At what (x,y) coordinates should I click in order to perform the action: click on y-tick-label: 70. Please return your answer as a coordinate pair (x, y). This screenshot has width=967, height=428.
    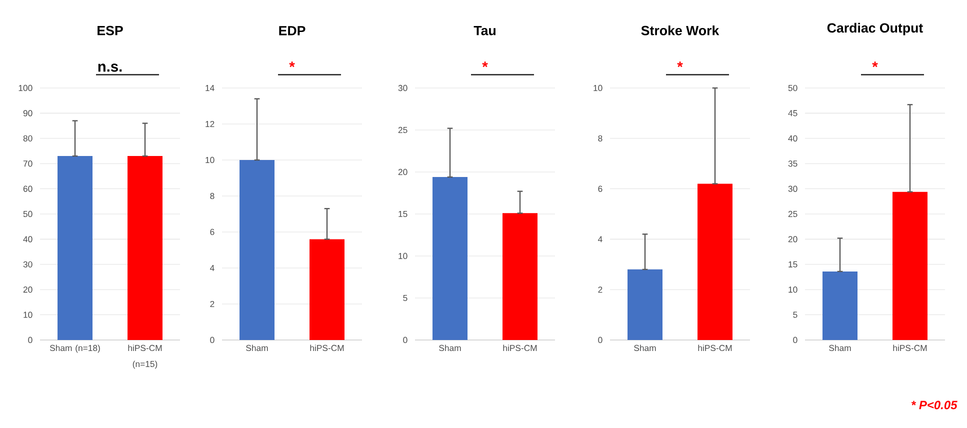
    Looking at the image, I should click on (27, 163).